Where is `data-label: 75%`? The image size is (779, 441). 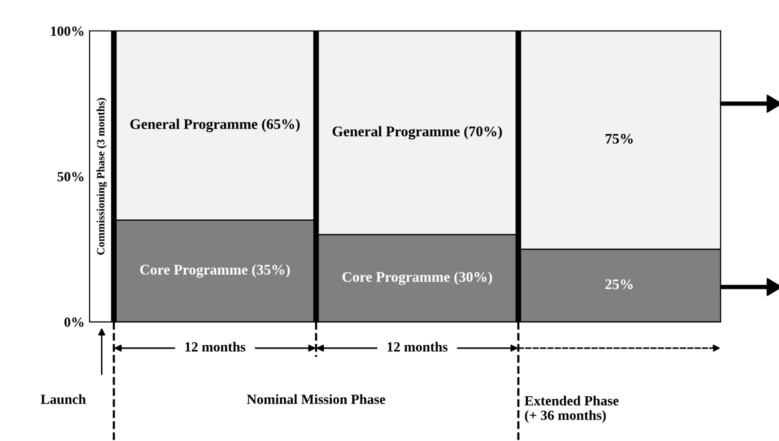 data-label: 75% is located at coordinates (619, 139).